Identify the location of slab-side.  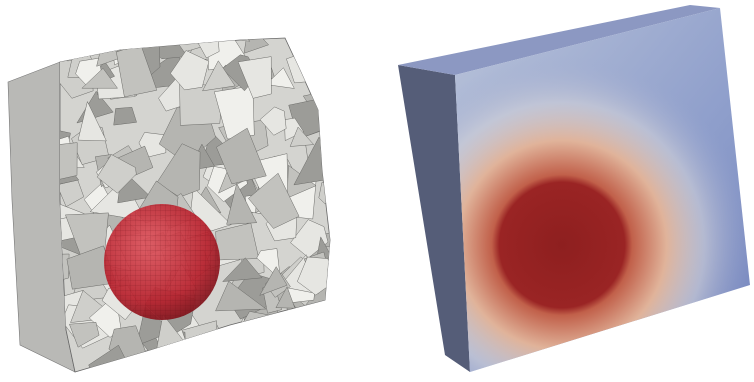
(434, 218).